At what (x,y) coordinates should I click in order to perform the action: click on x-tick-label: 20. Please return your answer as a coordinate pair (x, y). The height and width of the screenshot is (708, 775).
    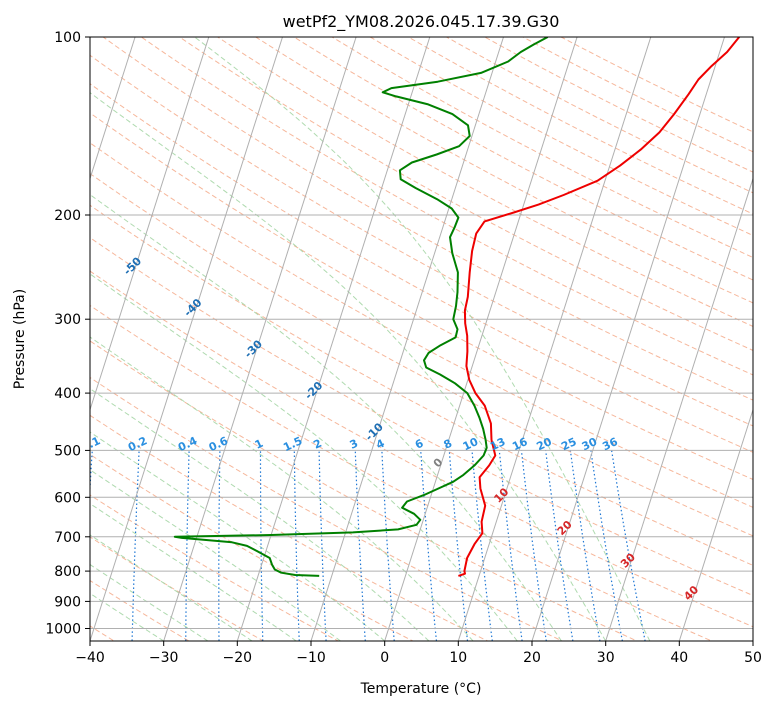
    Looking at the image, I should click on (532, 658).